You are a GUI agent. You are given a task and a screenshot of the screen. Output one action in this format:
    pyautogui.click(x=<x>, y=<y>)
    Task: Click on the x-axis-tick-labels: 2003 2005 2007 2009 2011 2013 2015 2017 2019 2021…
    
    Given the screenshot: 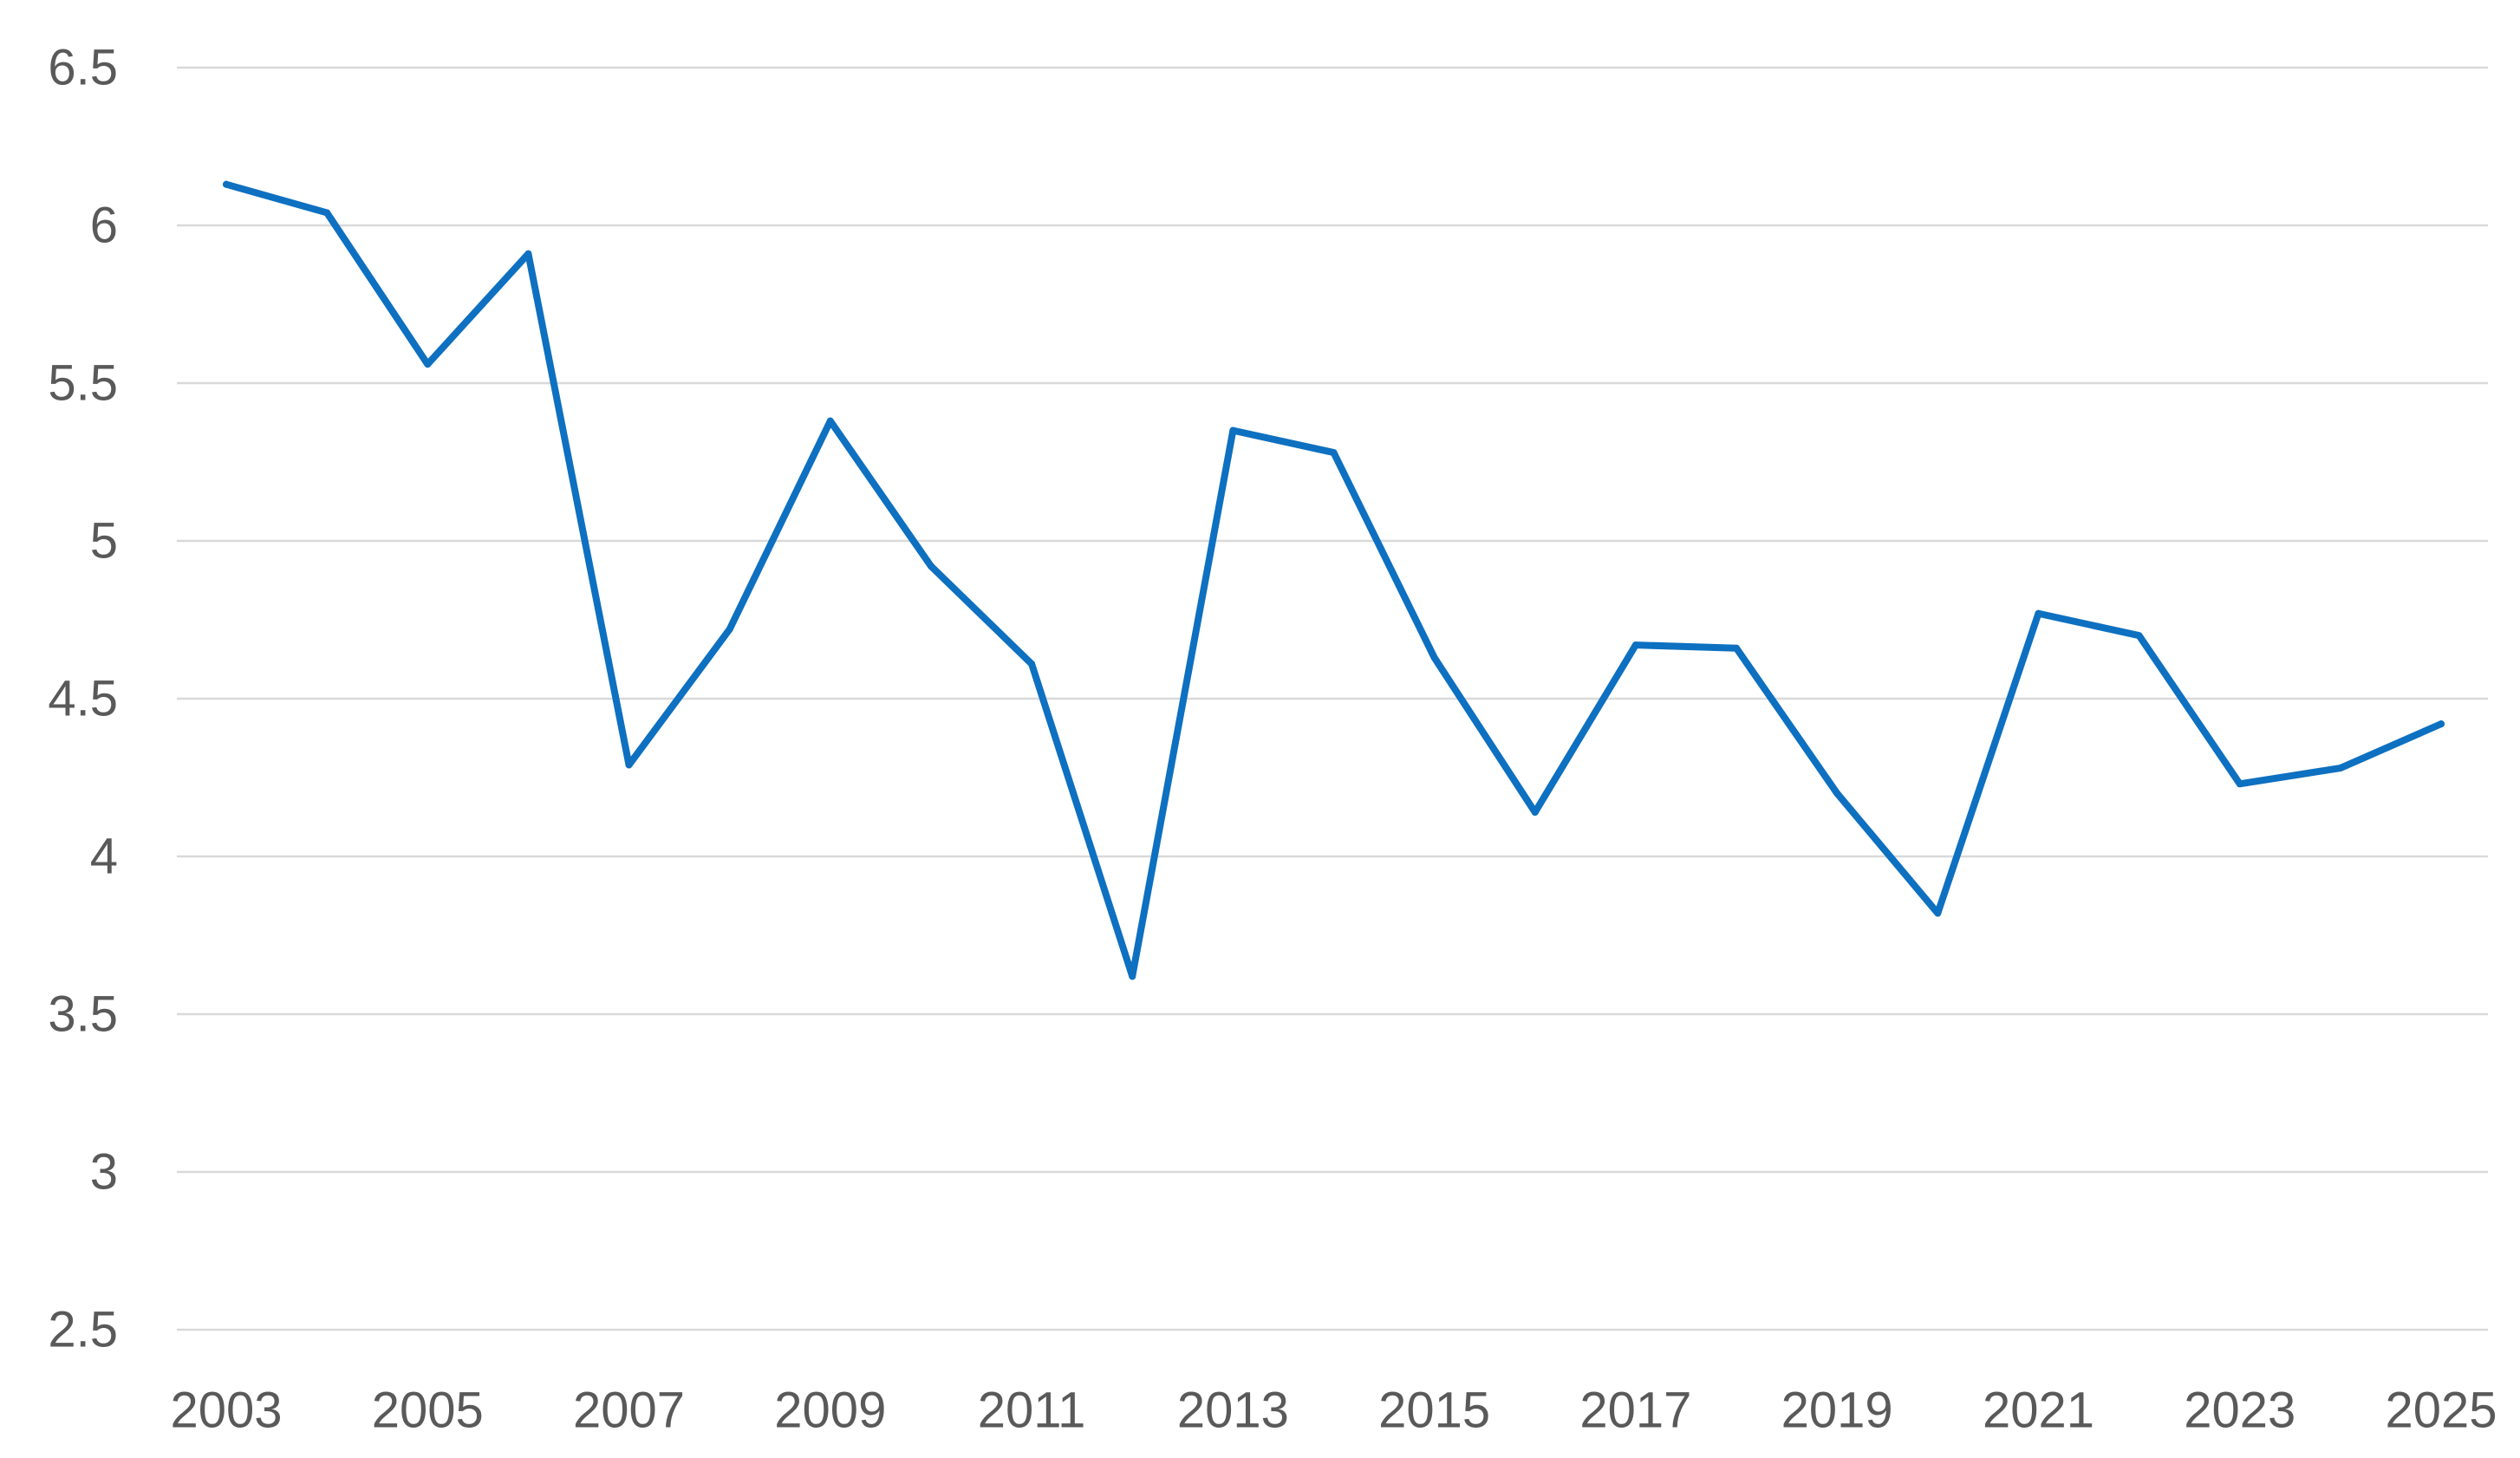 What is the action you would take?
    pyautogui.click(x=1333, y=1411)
    